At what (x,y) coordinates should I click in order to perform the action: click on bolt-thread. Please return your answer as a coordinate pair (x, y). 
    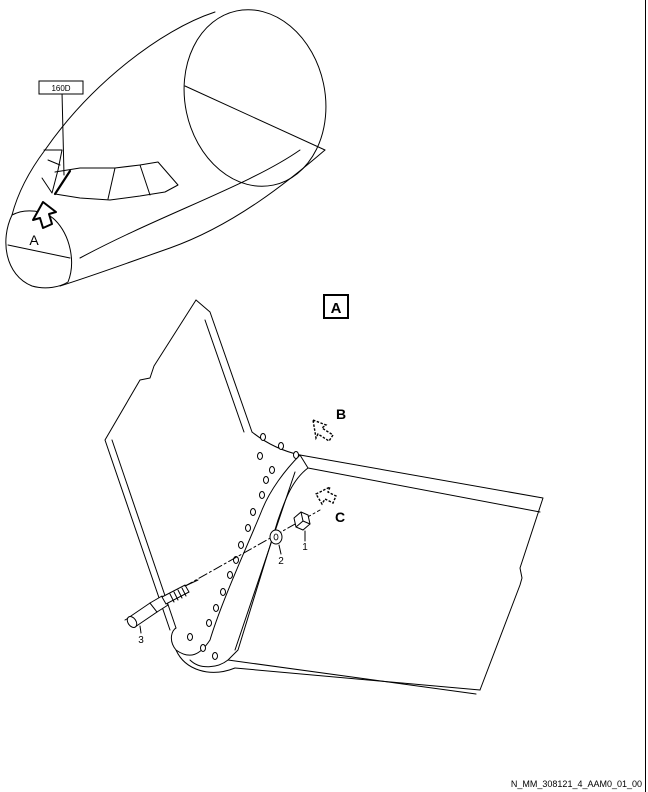
    Looking at the image, I should click on (178, 595).